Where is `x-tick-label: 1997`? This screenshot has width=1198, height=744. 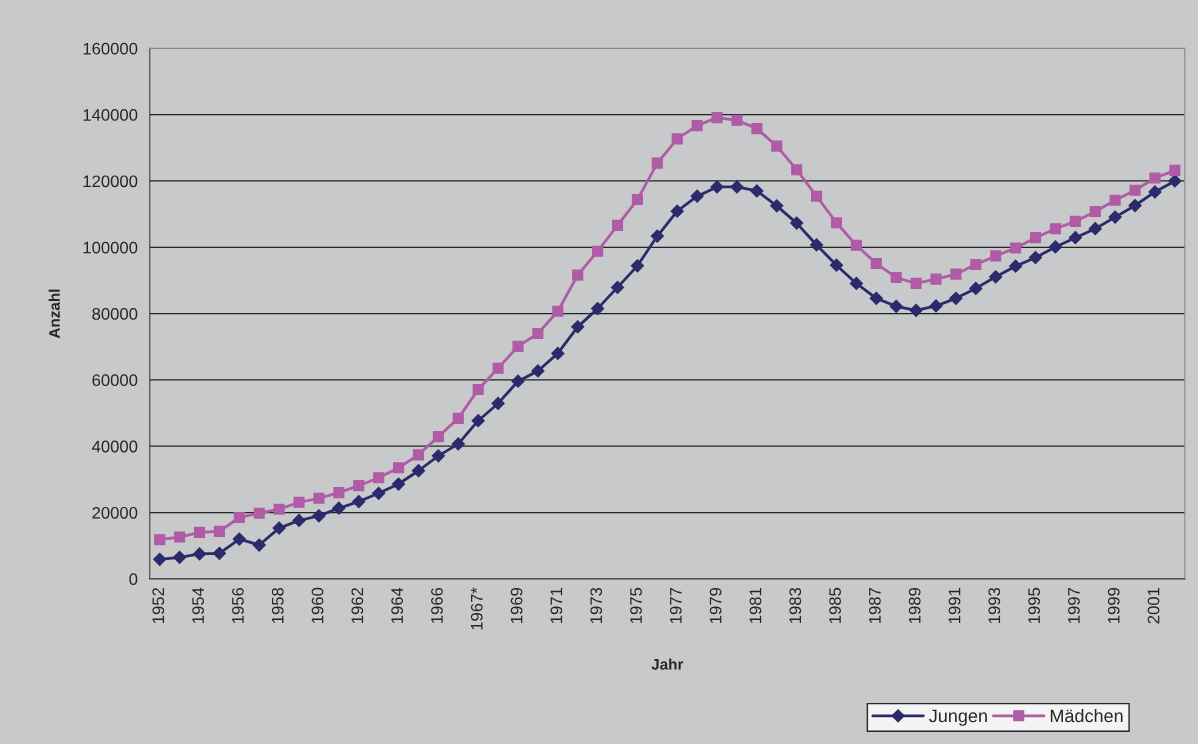
x-tick-label: 1997 is located at coordinates (1074, 605).